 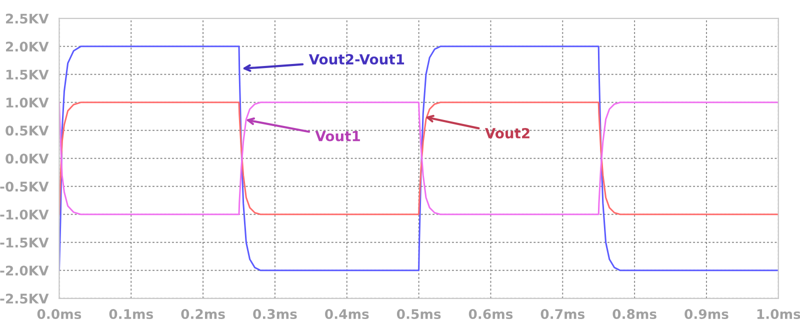 What do you see at coordinates (24, 215) in the screenshot?
I see `y-tick-label: -1.0KV` at bounding box center [24, 215].